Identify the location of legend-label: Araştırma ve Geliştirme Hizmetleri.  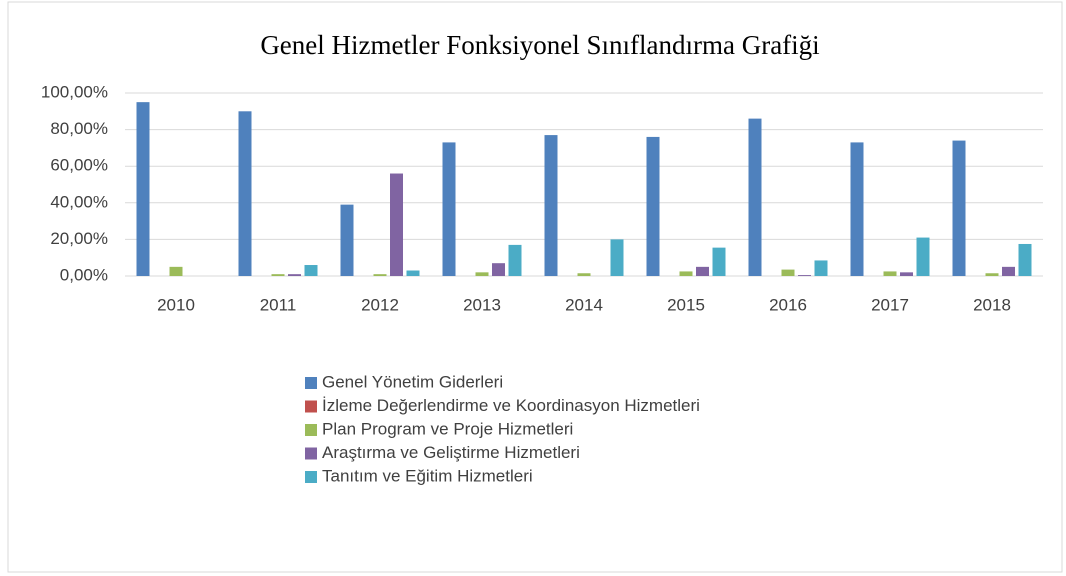
(451, 452).